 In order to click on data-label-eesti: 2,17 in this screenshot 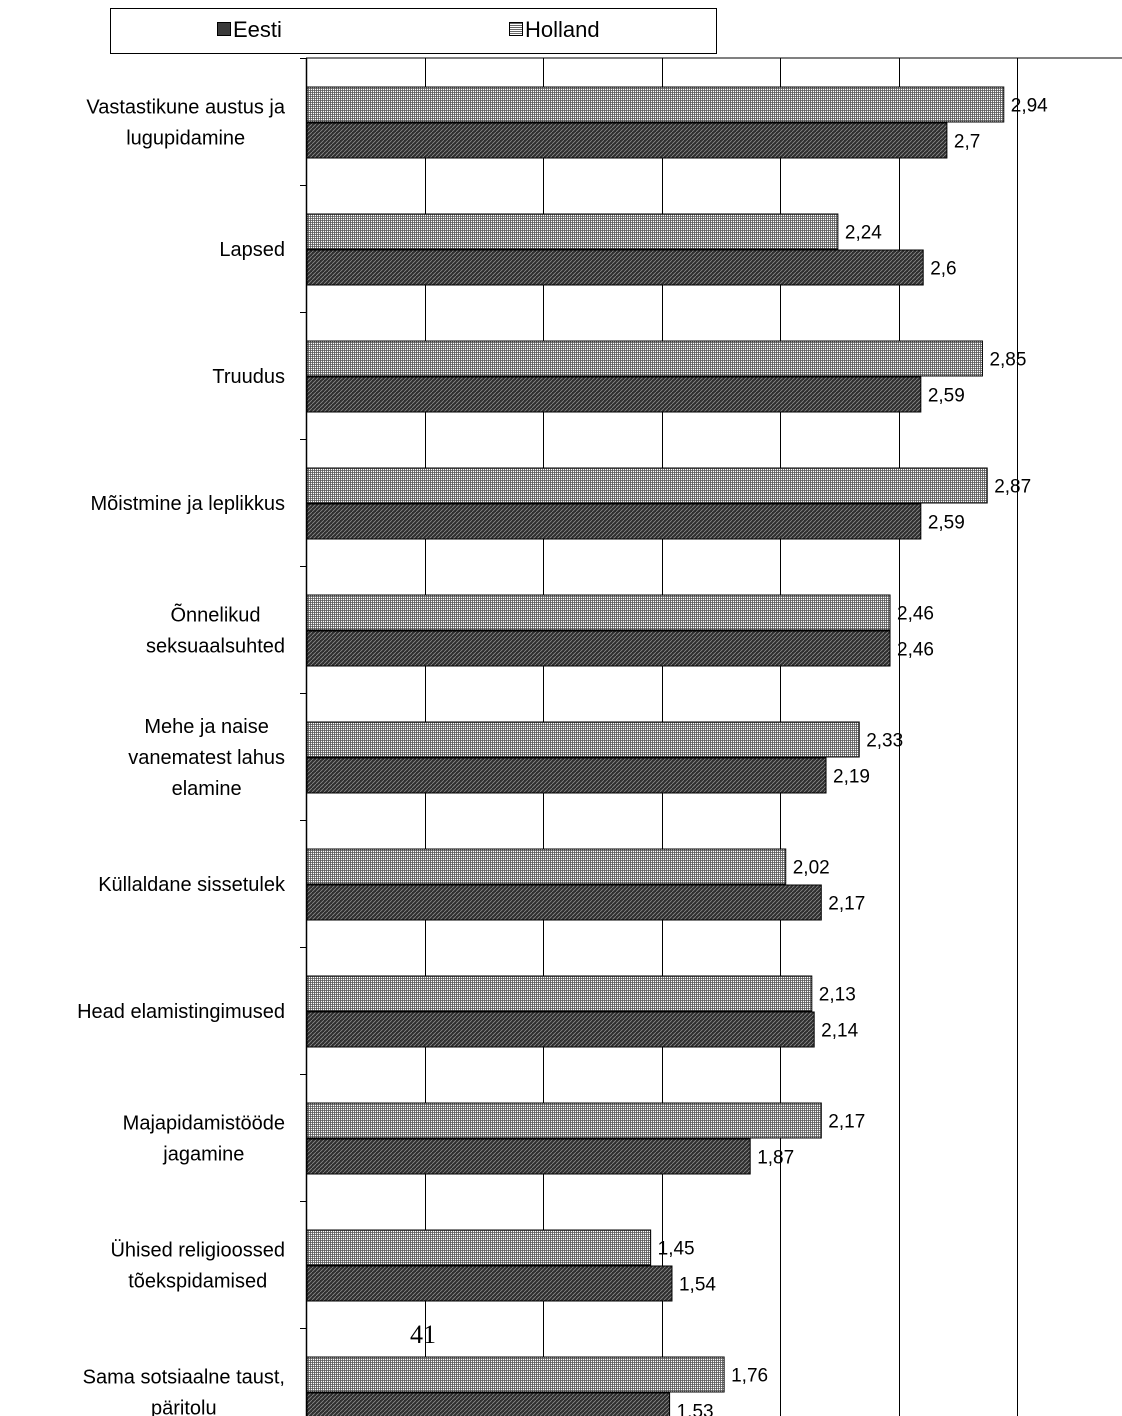, I will do `click(846, 904)`.